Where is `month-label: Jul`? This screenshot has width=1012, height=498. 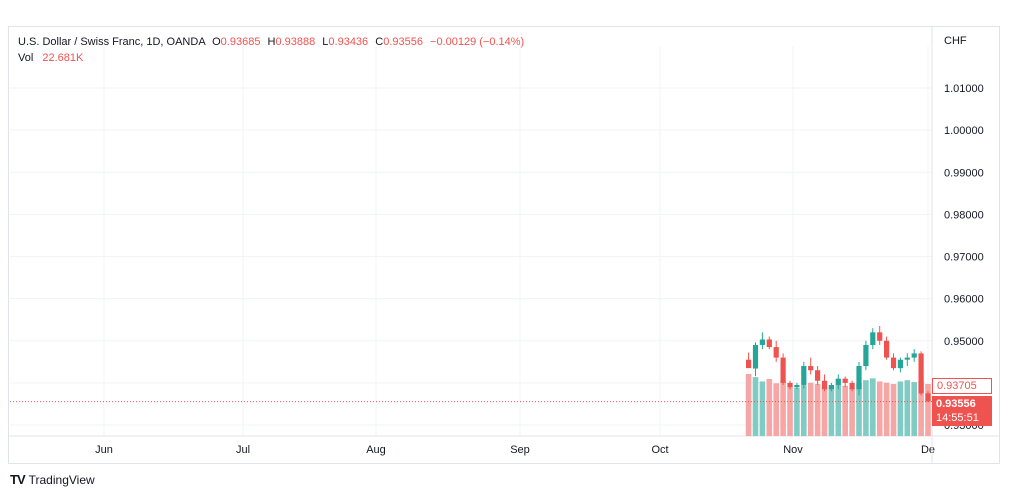
month-label: Jul is located at coordinates (243, 450).